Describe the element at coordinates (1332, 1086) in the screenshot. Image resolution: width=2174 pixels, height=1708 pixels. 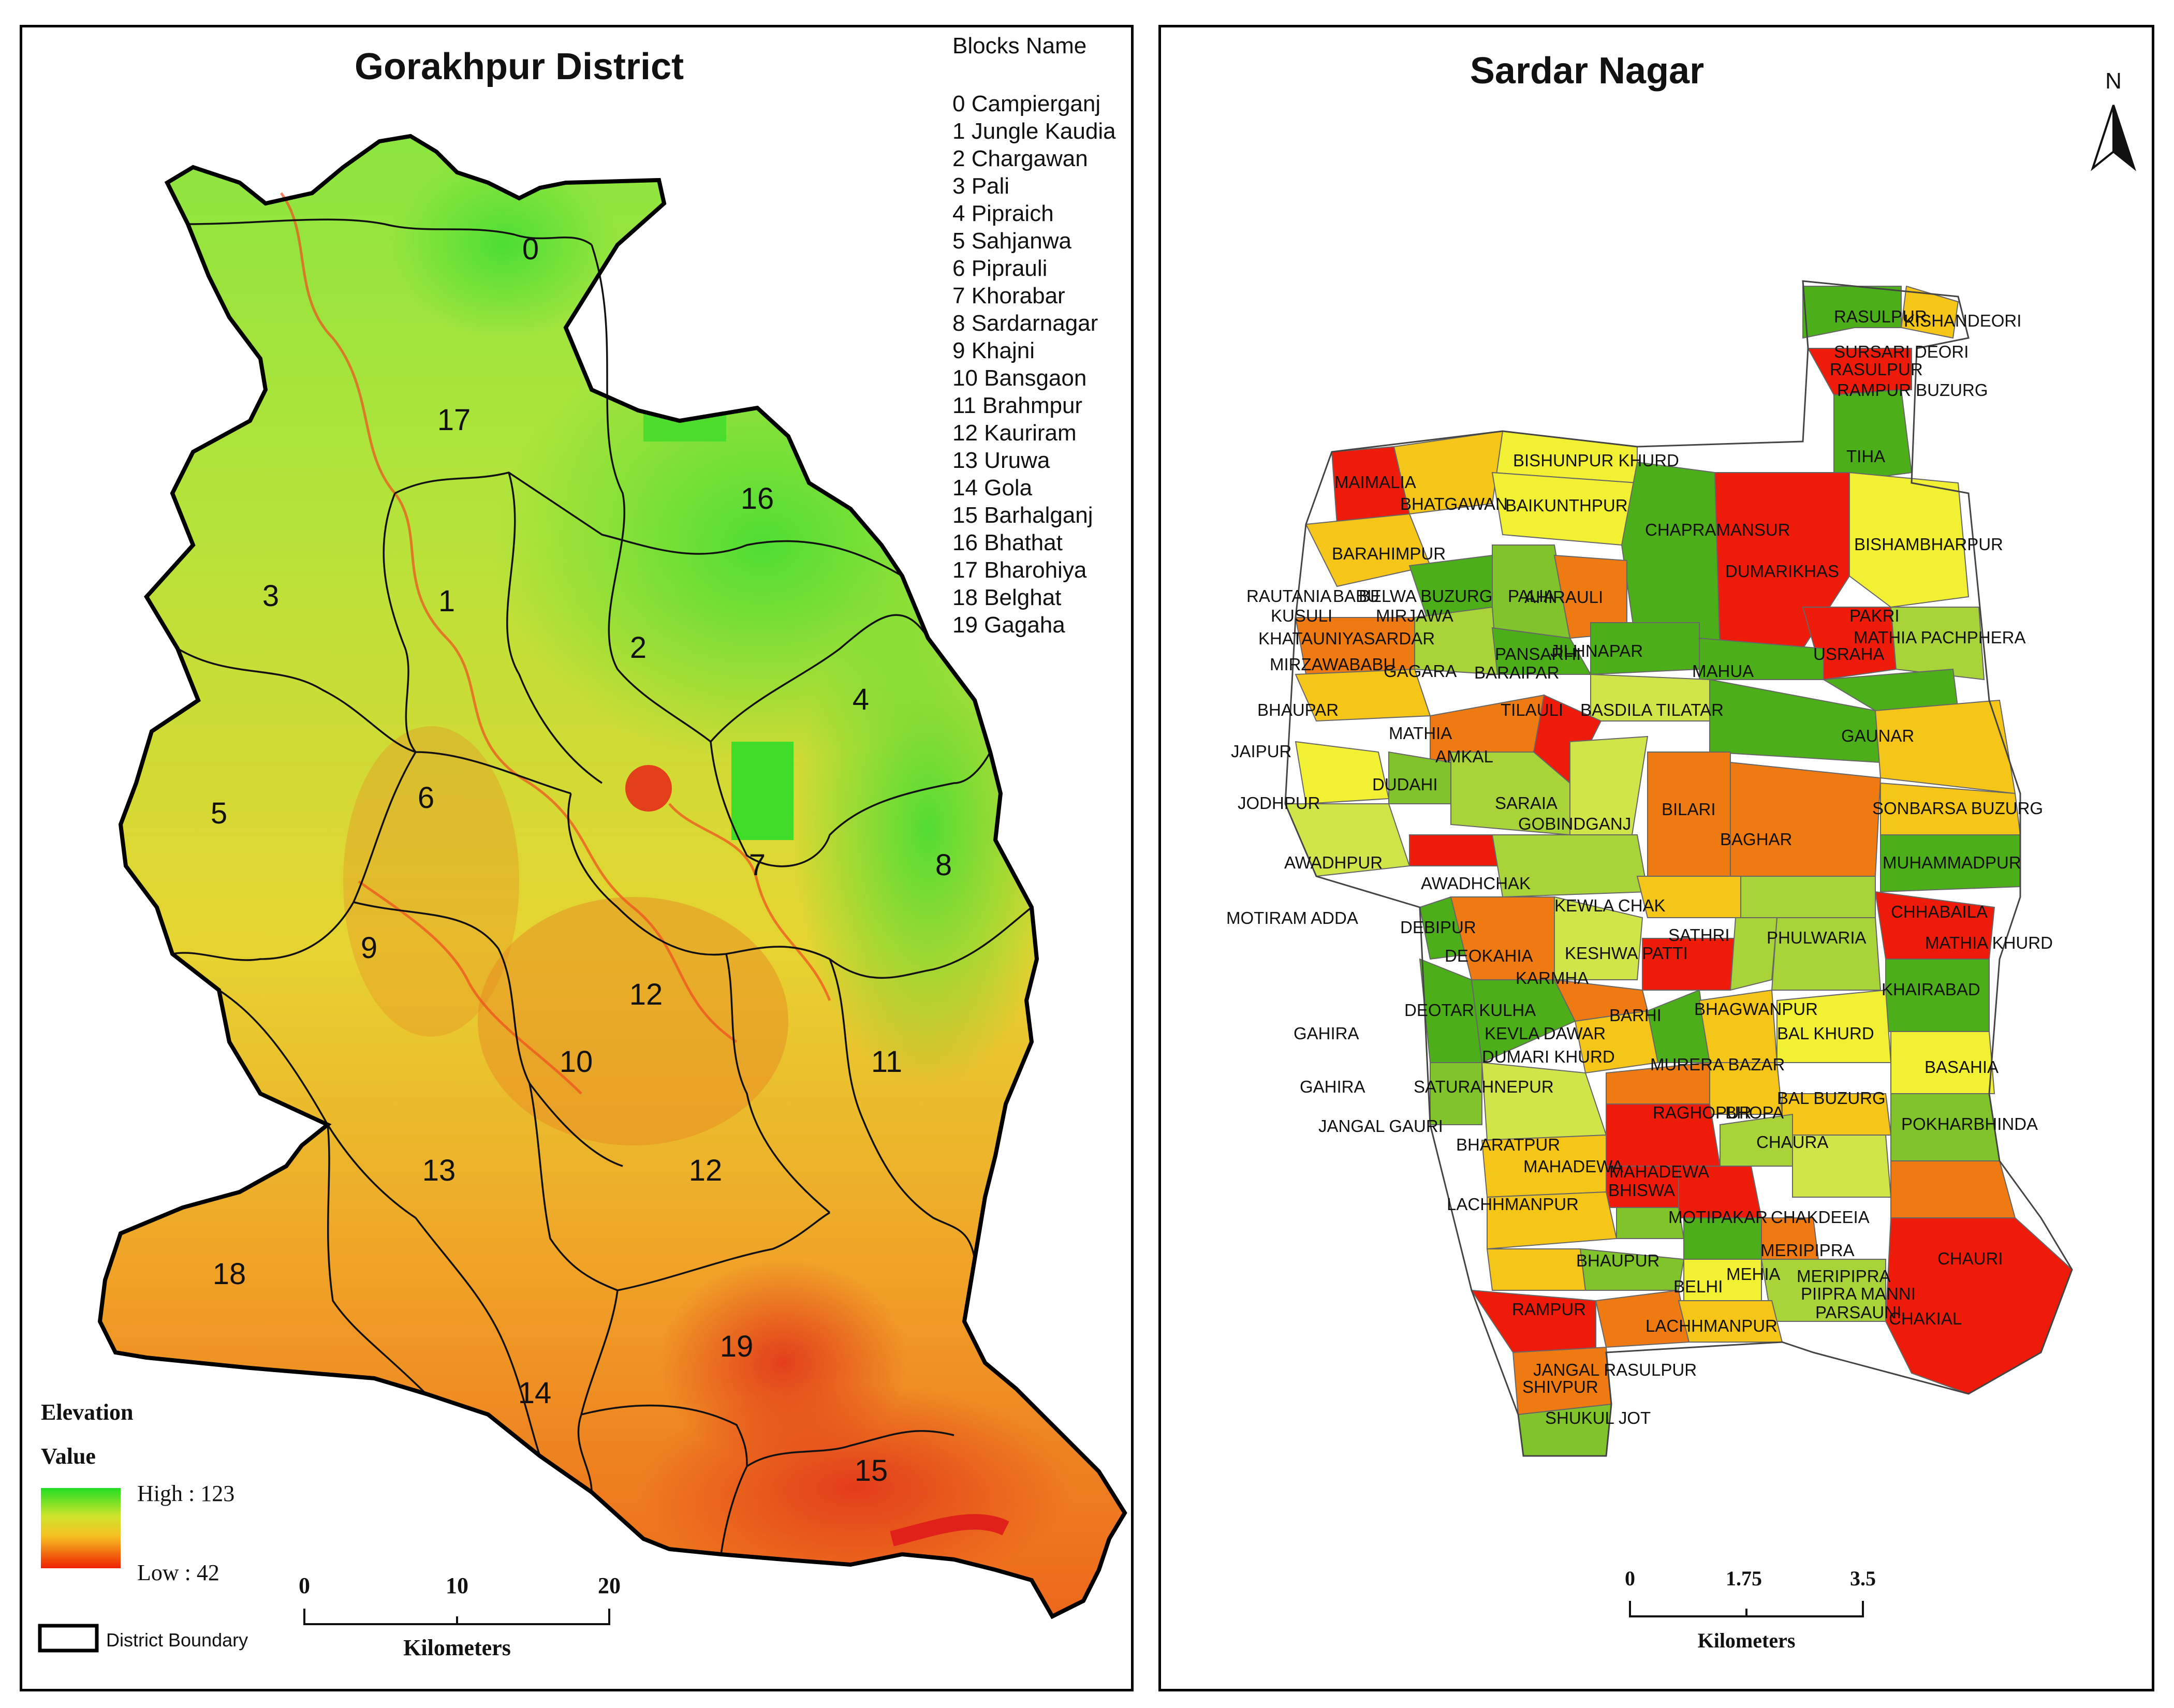
I see `village-label: GAHIRA` at that location.